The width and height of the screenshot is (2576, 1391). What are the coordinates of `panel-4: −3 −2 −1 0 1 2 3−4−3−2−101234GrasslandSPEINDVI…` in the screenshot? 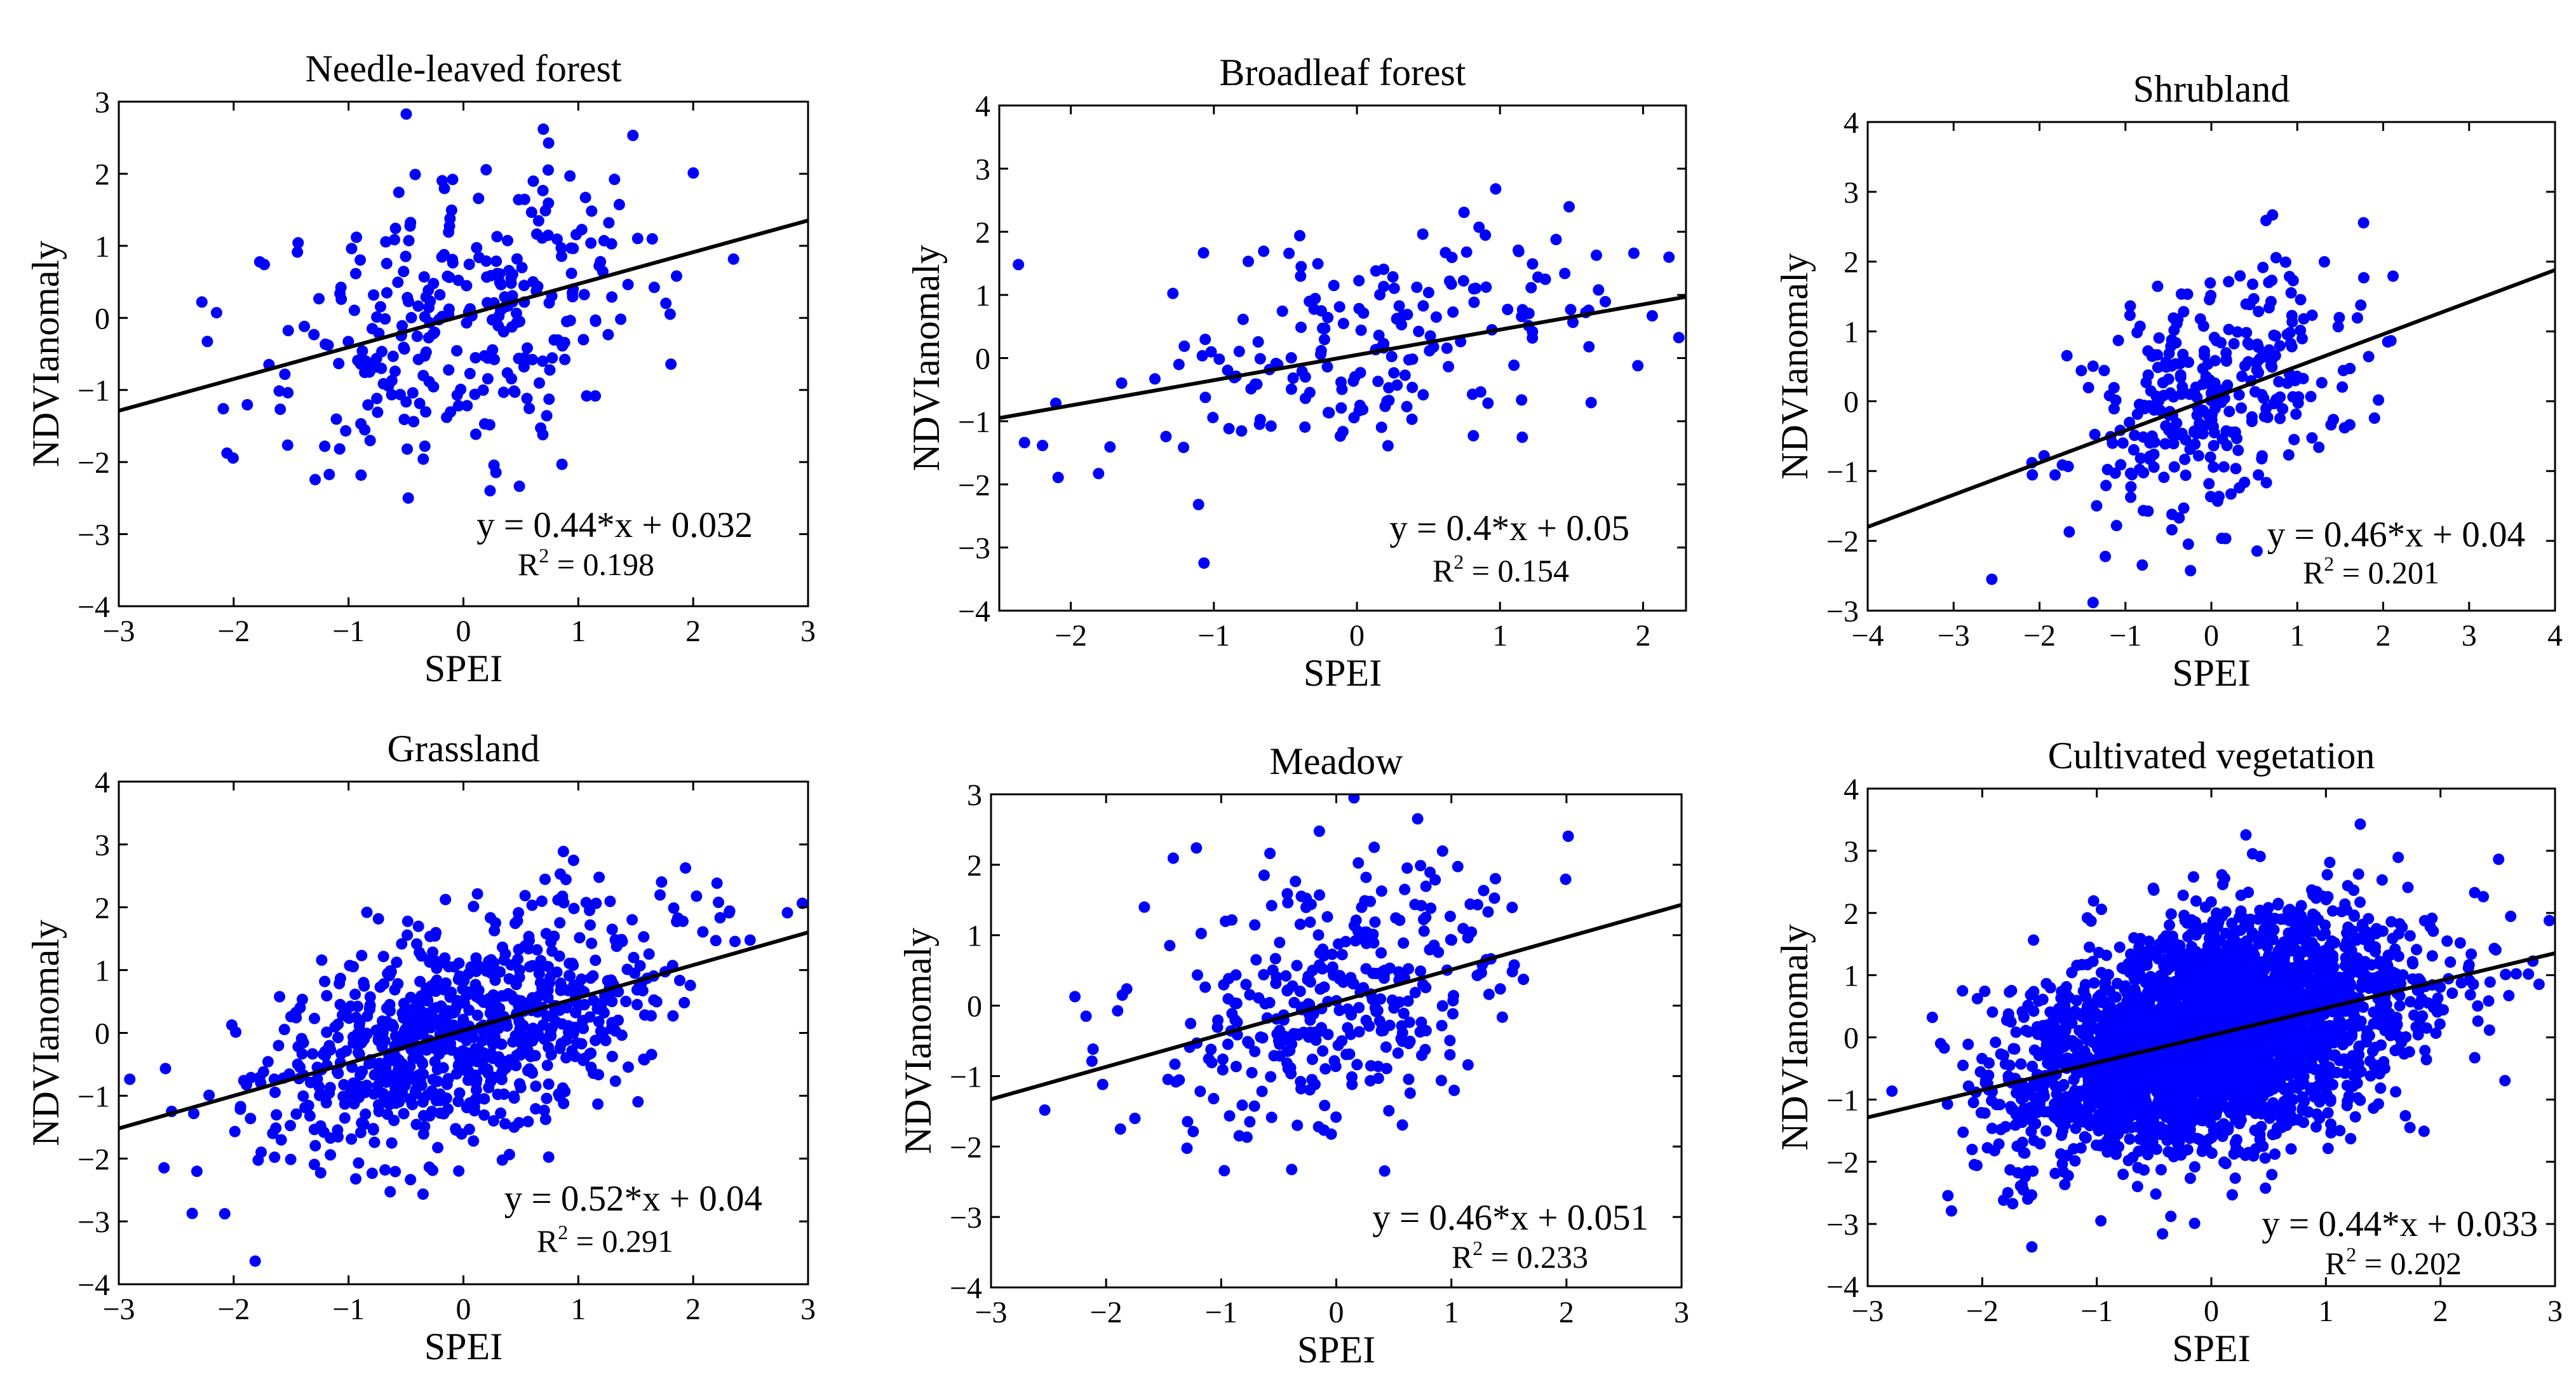 It's located at (420, 1047).